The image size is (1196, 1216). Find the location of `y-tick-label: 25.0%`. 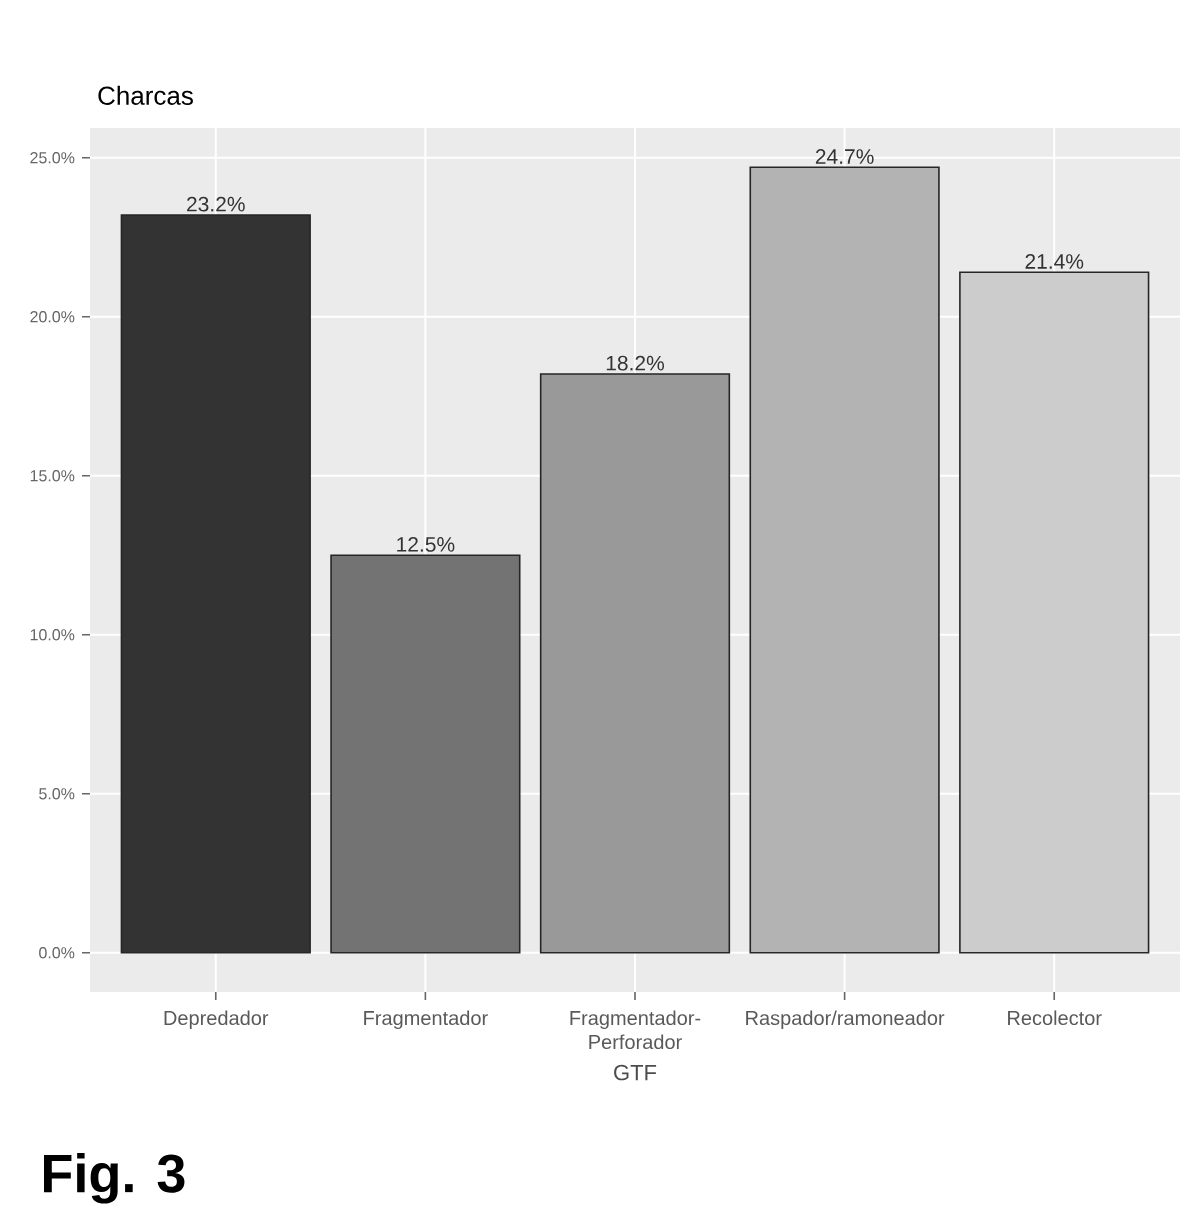

y-tick-label: 25.0% is located at coordinates (52, 158).